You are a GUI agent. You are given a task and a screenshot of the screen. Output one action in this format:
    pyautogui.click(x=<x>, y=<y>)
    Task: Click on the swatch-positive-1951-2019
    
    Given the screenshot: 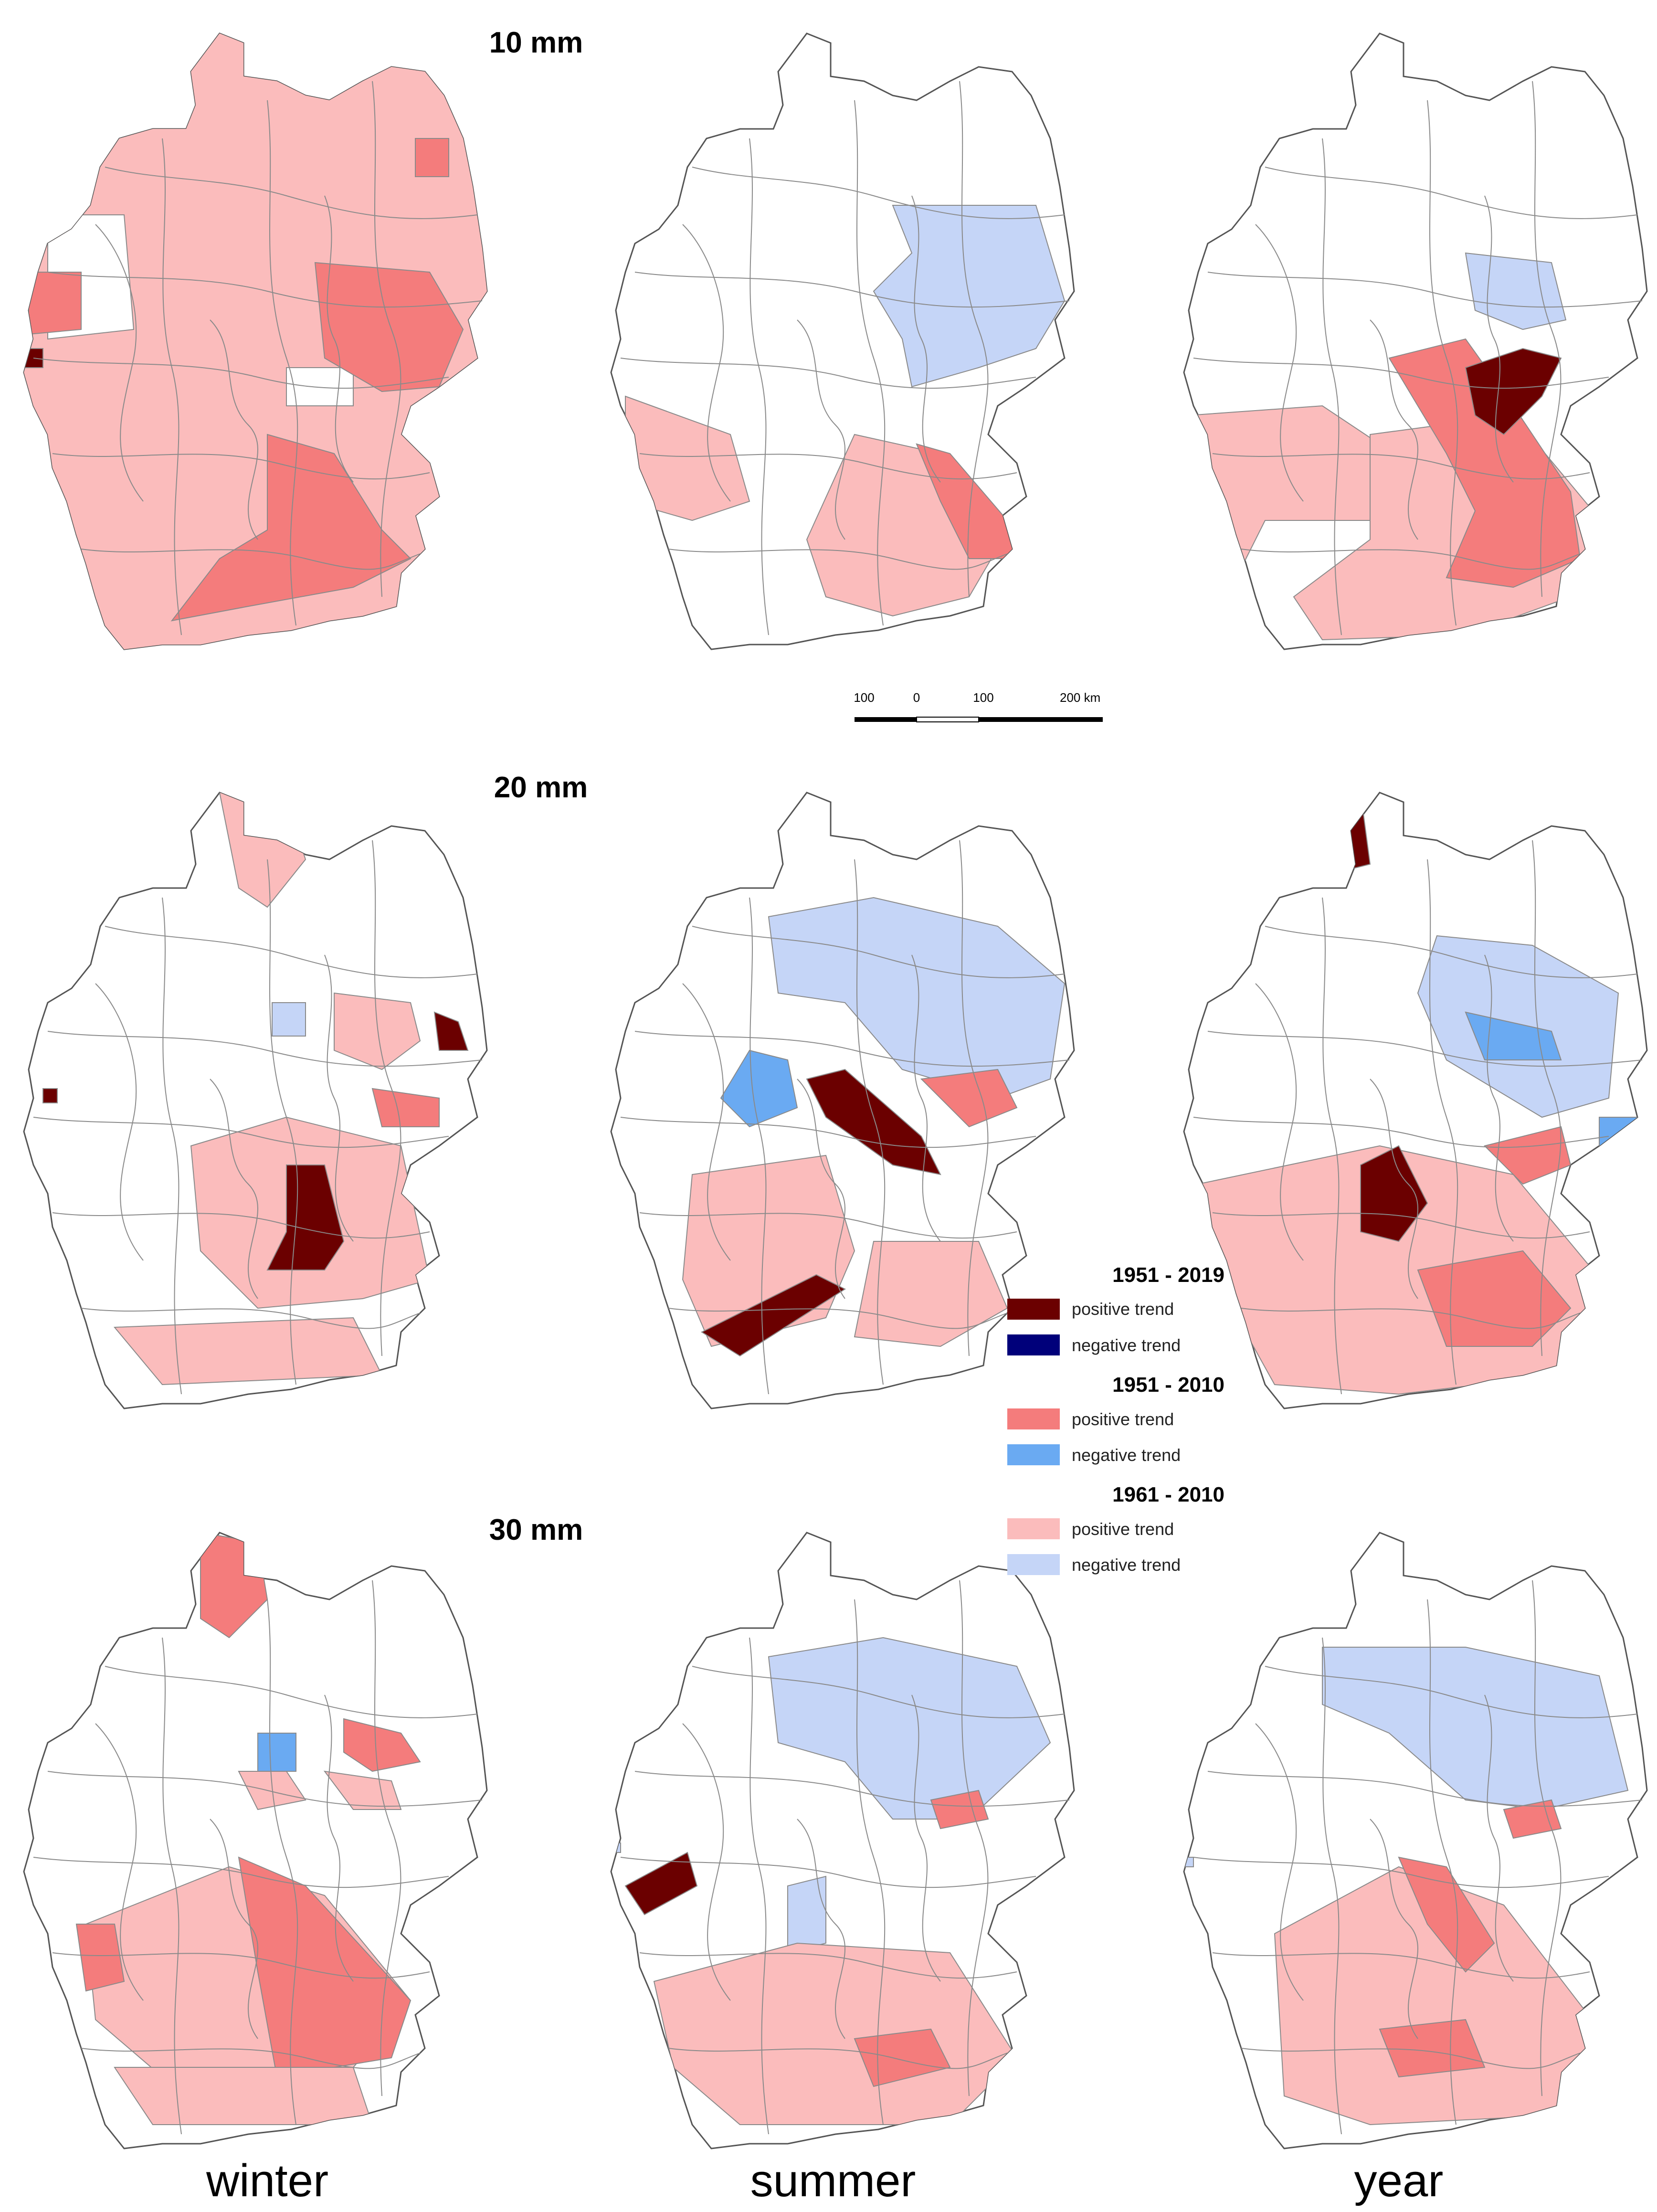 What is the action you would take?
    pyautogui.click(x=1033, y=1309)
    